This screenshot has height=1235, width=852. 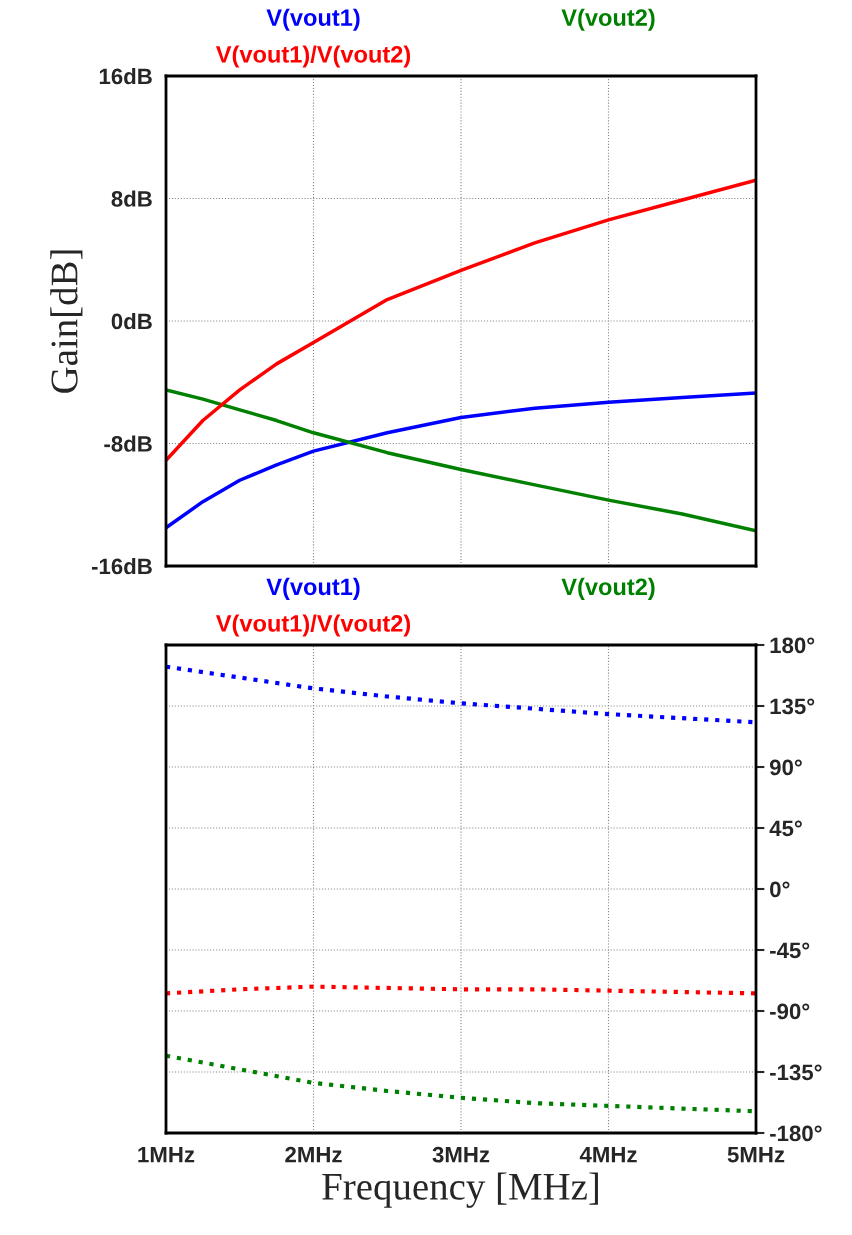 What do you see at coordinates (128, 443) in the screenshot?
I see `y-tick-label: -8dB` at bounding box center [128, 443].